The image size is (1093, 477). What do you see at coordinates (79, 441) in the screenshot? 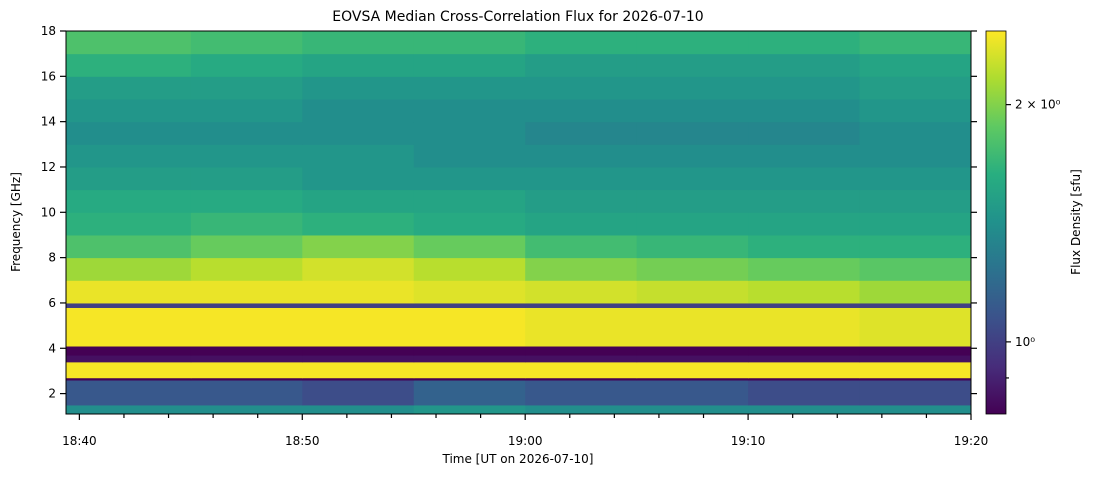
I see `x-tick-label: 18:40` at bounding box center [79, 441].